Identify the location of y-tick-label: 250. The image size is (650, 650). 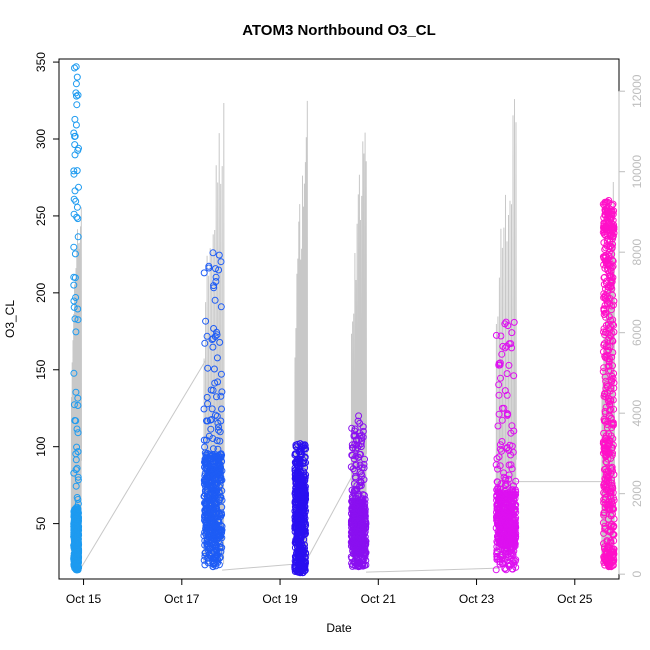
(41, 216).